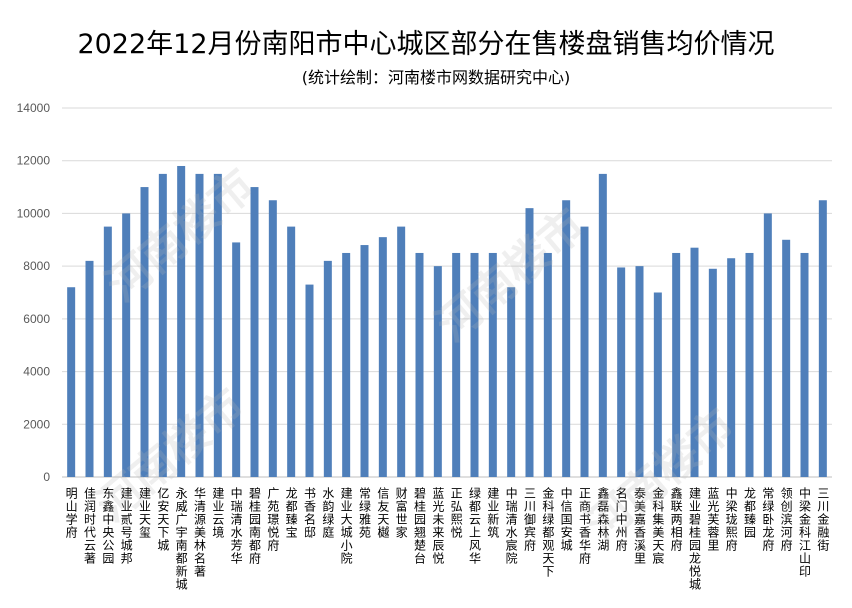  Describe the element at coordinates (34, 213) in the screenshot. I see `y-tick-label: 10000` at that location.